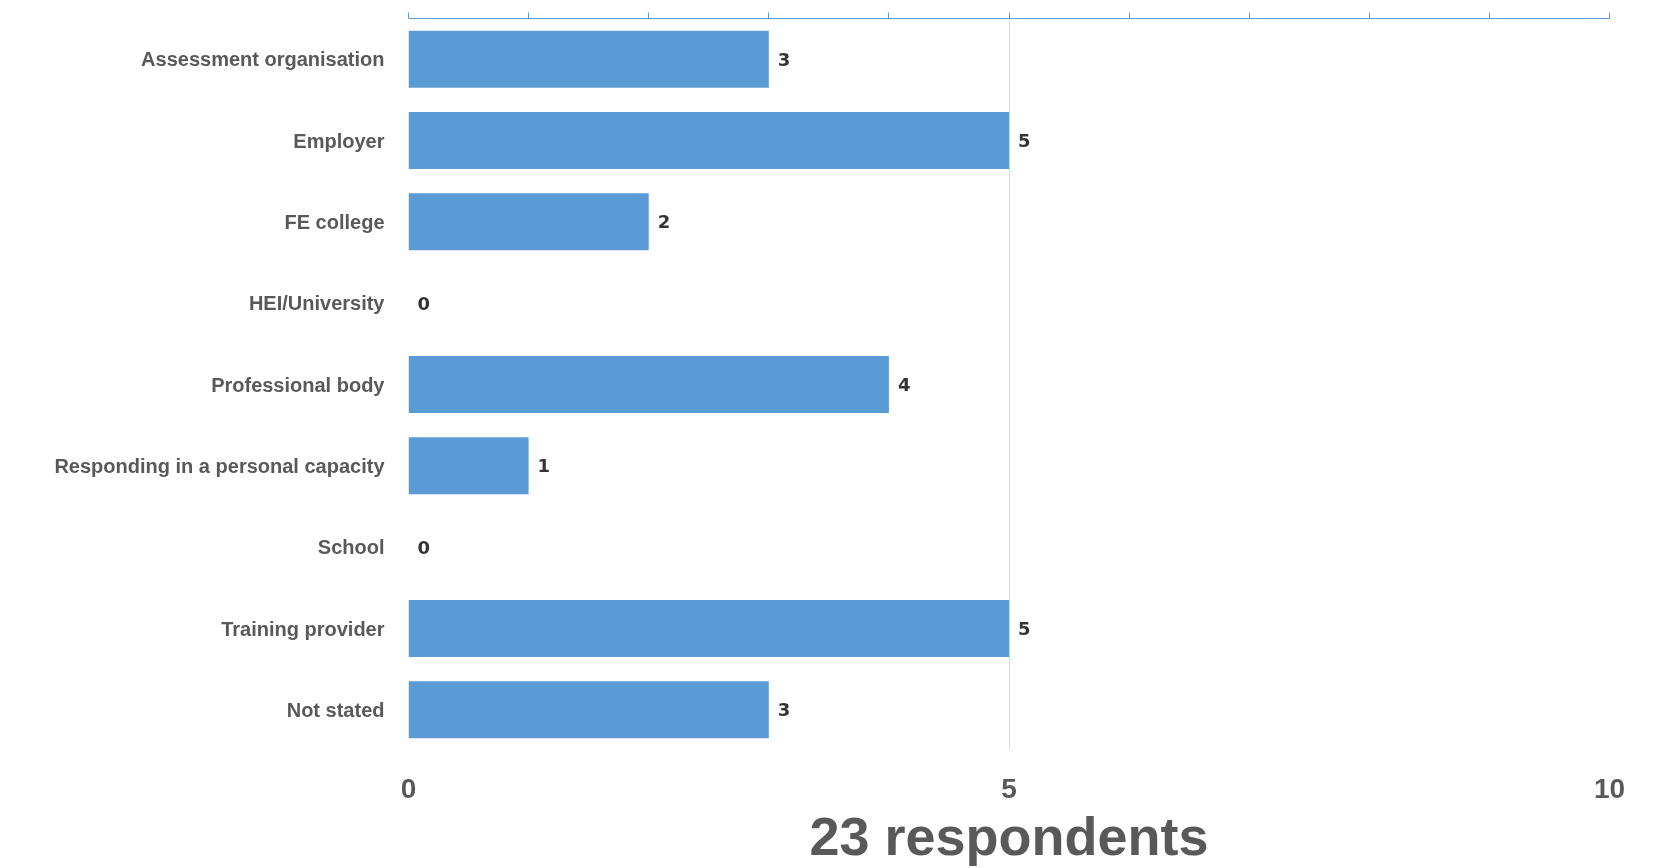  Describe the element at coordinates (408, 788) in the screenshot. I see `x-tick-label: 0` at that location.